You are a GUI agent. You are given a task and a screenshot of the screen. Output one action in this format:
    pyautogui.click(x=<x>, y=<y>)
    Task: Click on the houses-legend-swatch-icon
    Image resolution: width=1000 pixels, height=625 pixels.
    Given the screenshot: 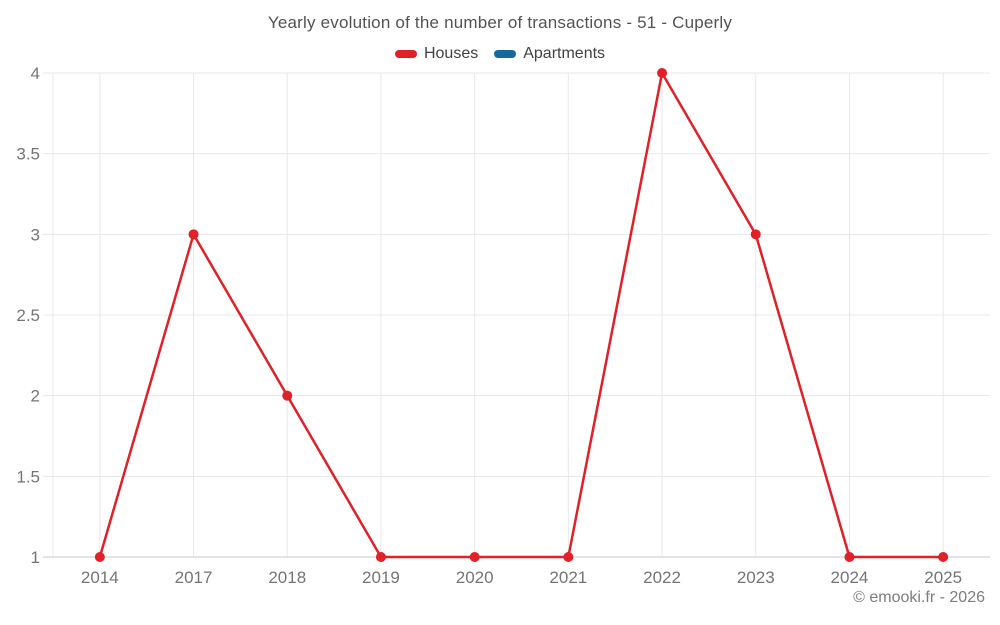 What is the action you would take?
    pyautogui.click(x=405, y=54)
    